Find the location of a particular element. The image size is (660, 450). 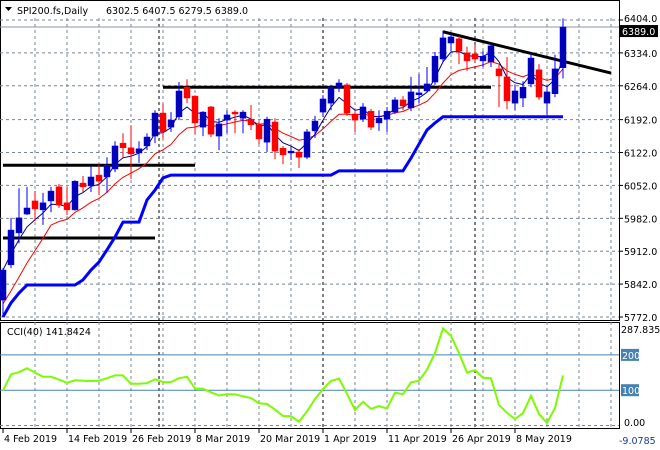

triangle-down-icon is located at coordinates (8, 9).